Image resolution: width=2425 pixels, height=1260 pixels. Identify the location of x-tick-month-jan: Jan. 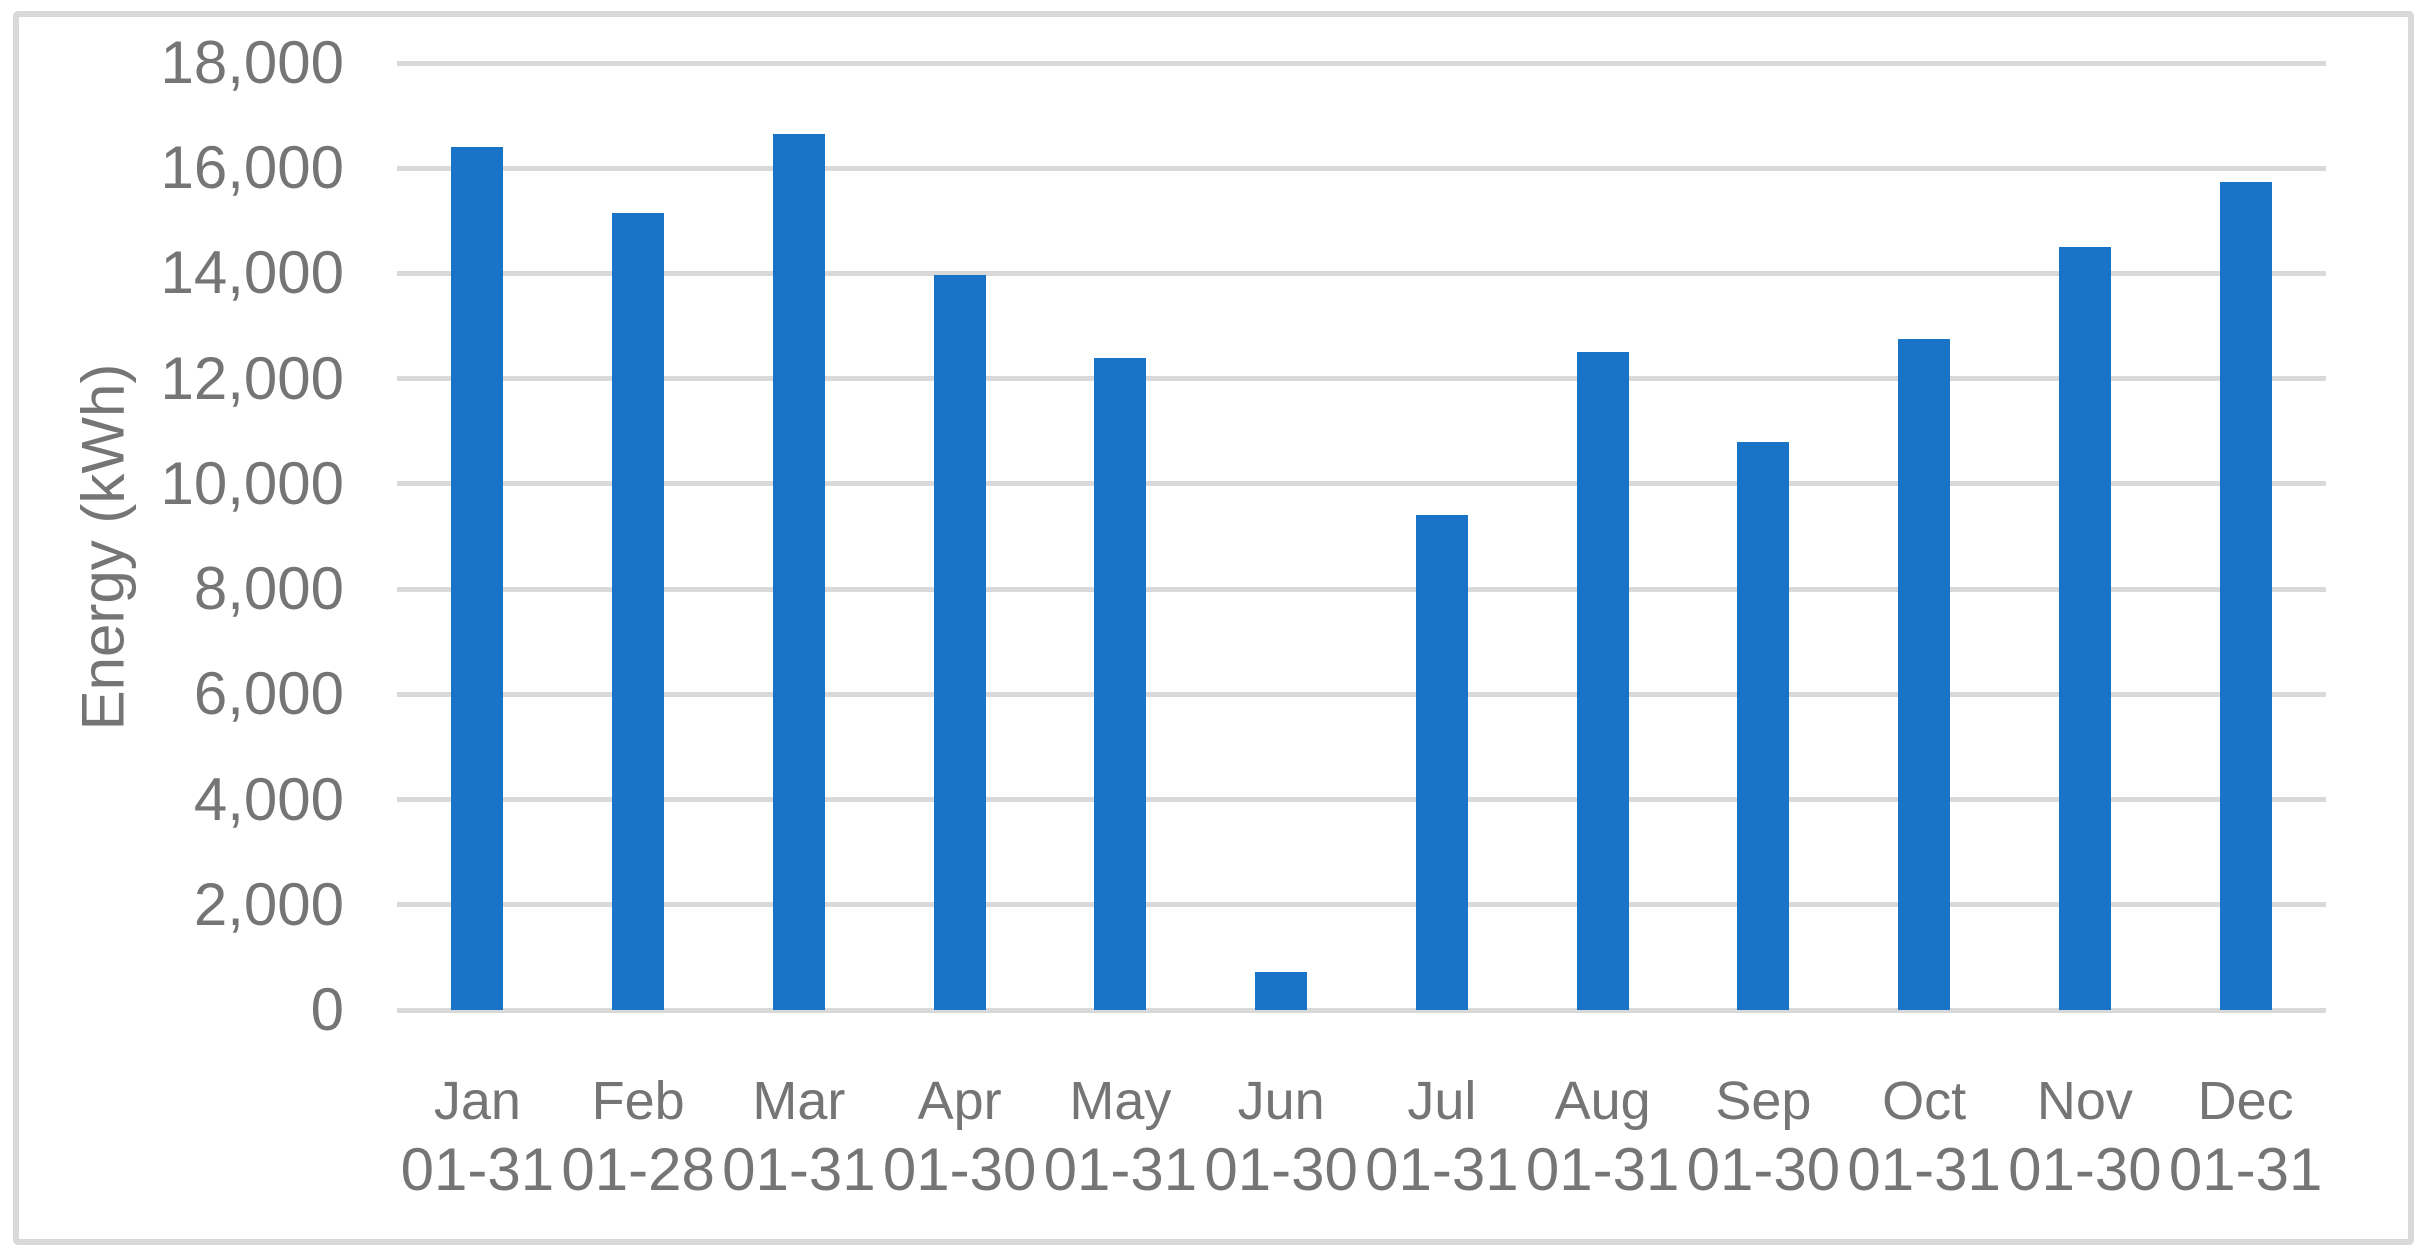
(477, 1101).